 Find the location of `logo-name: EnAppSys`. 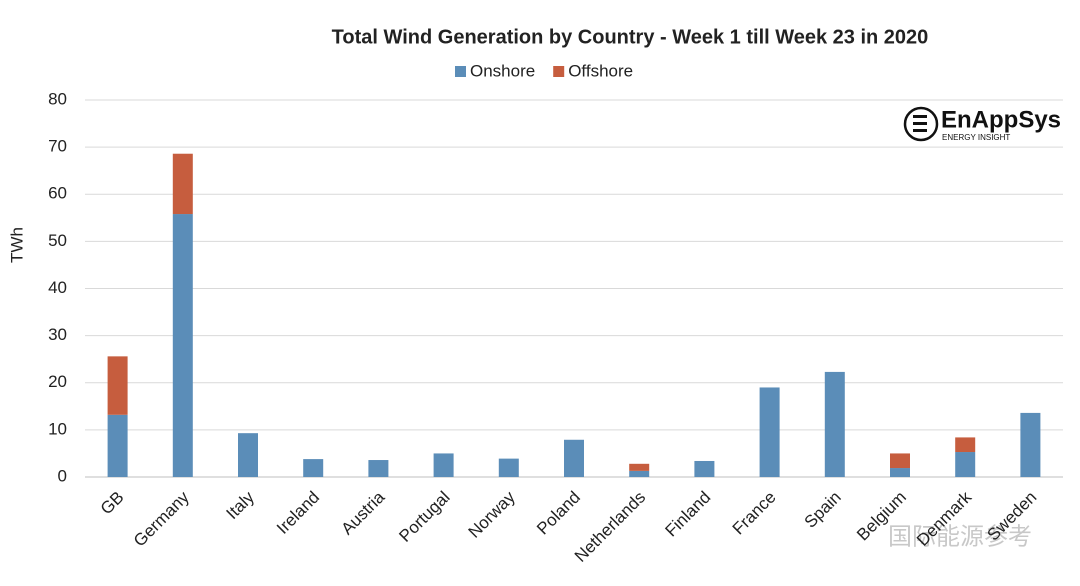

logo-name: EnAppSys is located at coordinates (1001, 119).